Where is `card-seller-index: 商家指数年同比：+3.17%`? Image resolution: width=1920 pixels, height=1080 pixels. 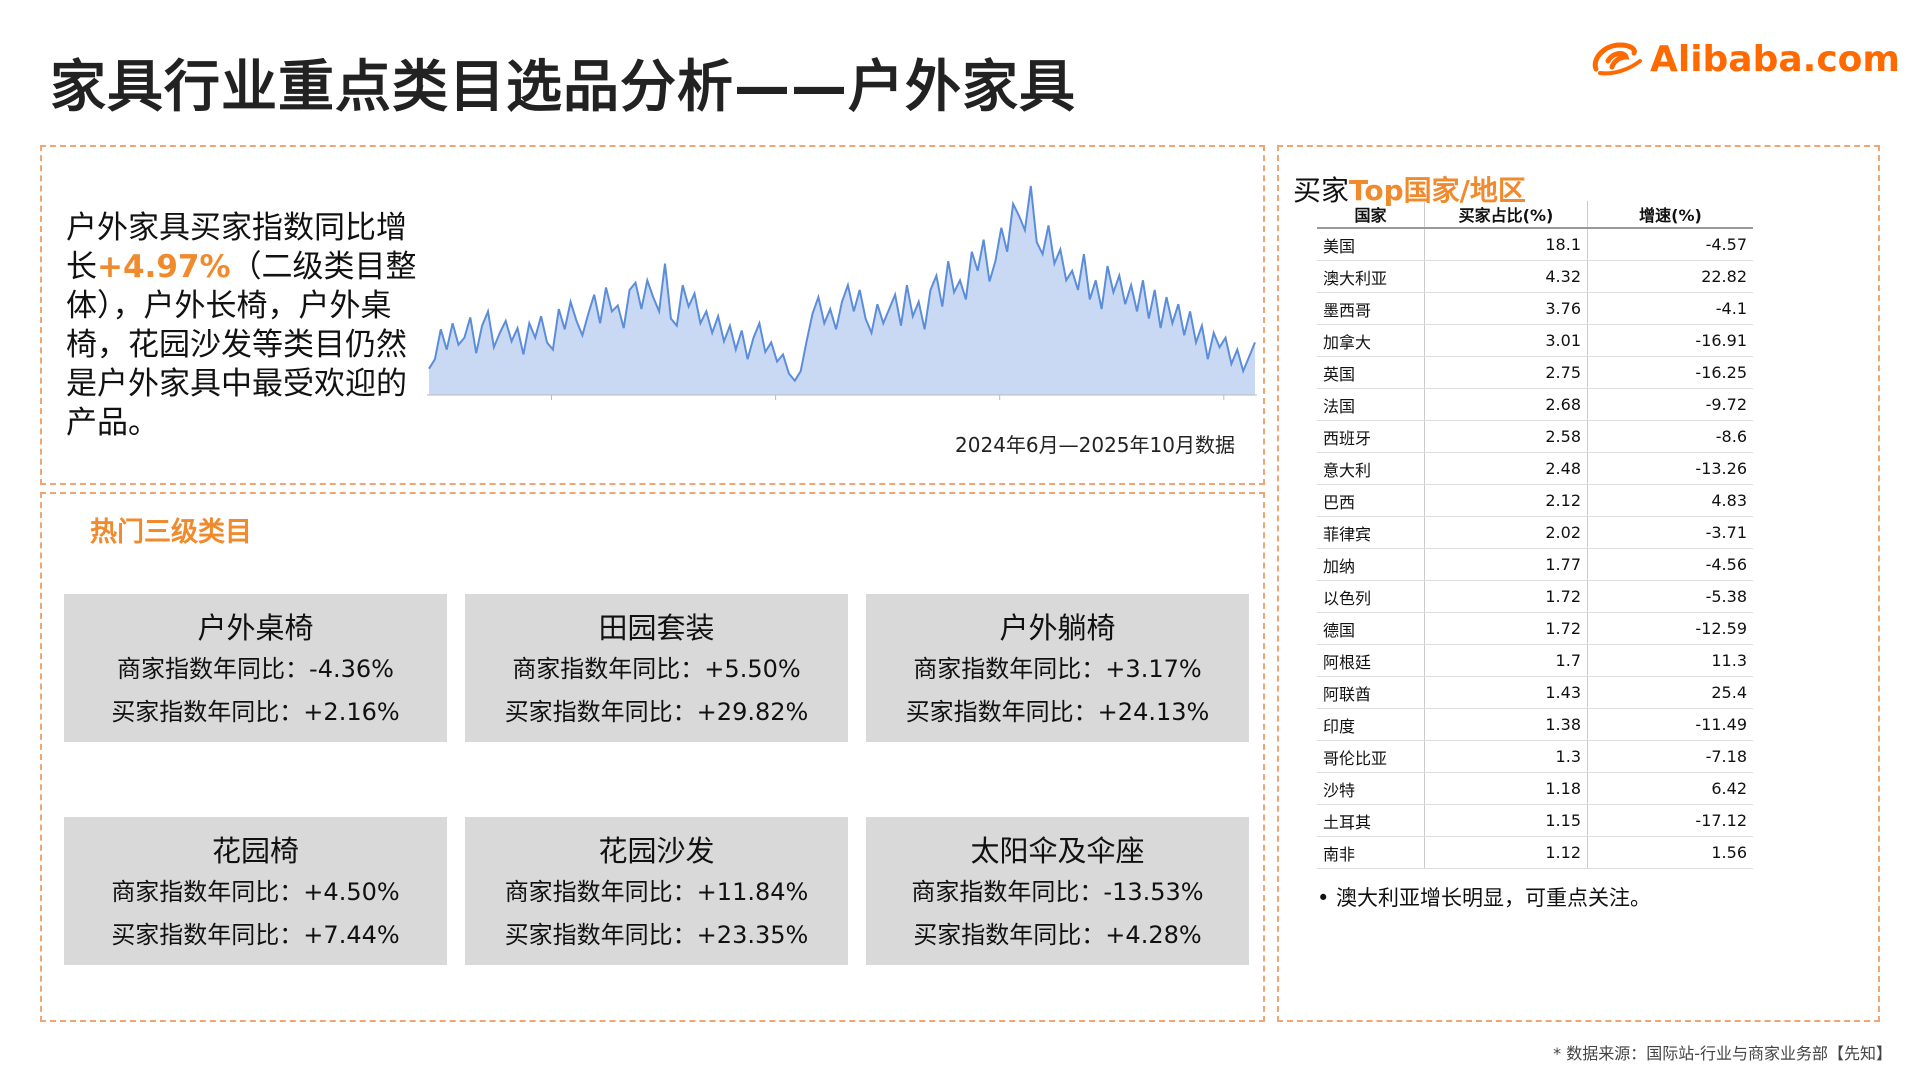 card-seller-index: 商家指数年同比：+3.17% is located at coordinates (1057, 669).